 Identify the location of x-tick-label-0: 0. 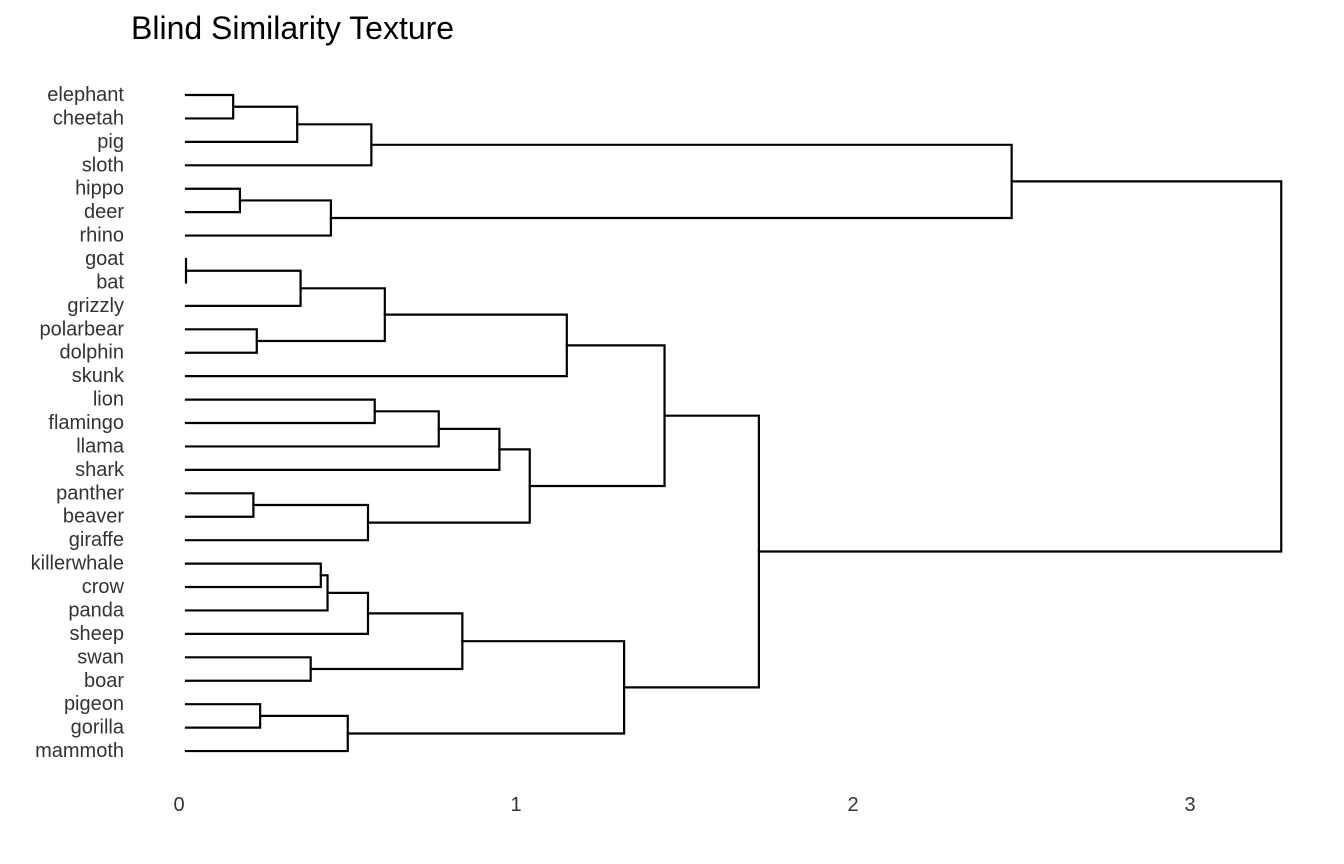
(178, 805).